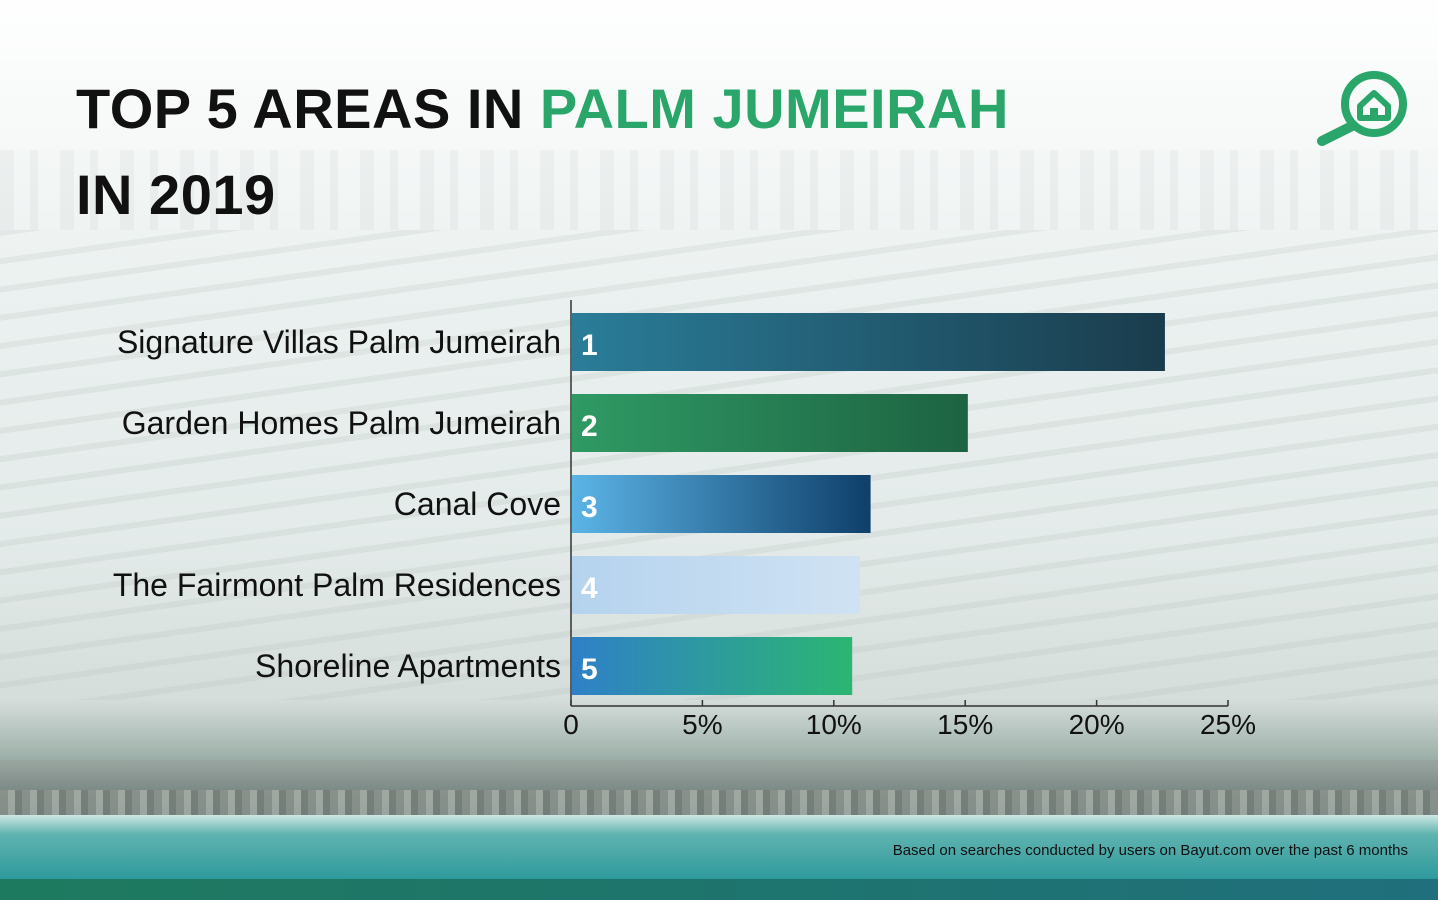 This screenshot has height=900, width=1438. I want to click on category-label: Shoreline Apartments, so click(408, 666).